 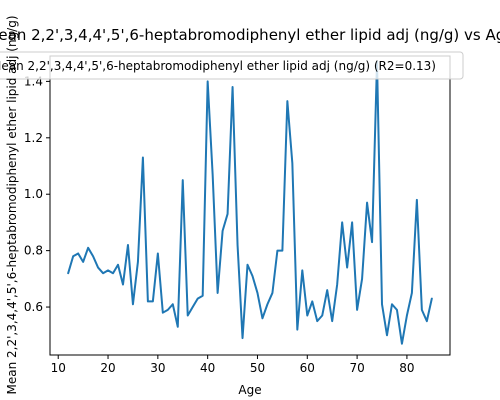 I want to click on y-tick-label: 1.0, so click(x=33, y=194).